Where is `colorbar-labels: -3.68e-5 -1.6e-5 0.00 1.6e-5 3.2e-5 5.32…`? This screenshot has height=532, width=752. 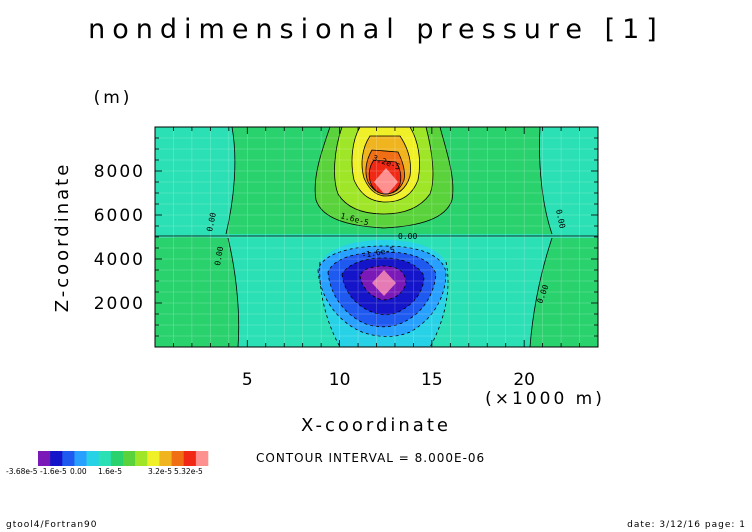 colorbar-labels: -3.68e-5 -1.6e-5 0.00 1.6e-5 3.2e-5 5.32… is located at coordinates (104, 471).